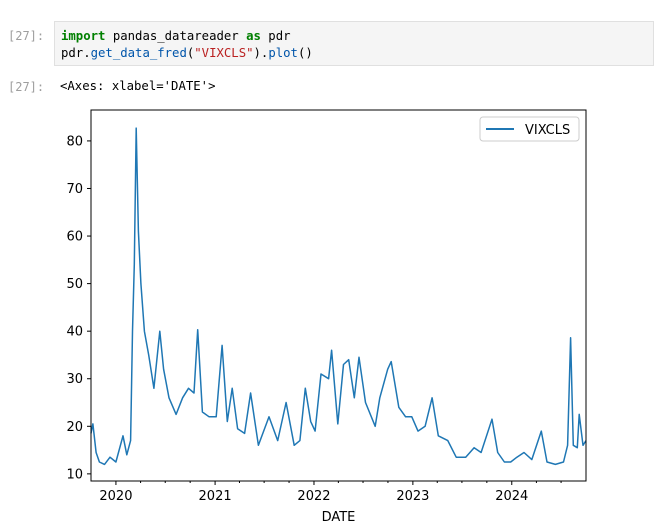  I want to click on y-tick-label: 60, so click(74, 237).